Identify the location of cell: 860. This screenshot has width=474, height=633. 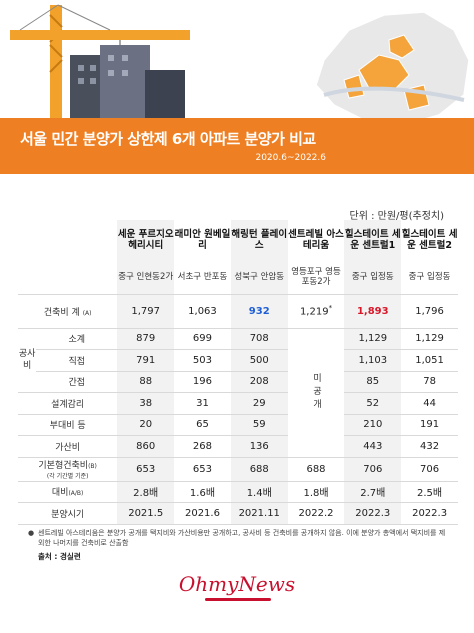
(146, 446).